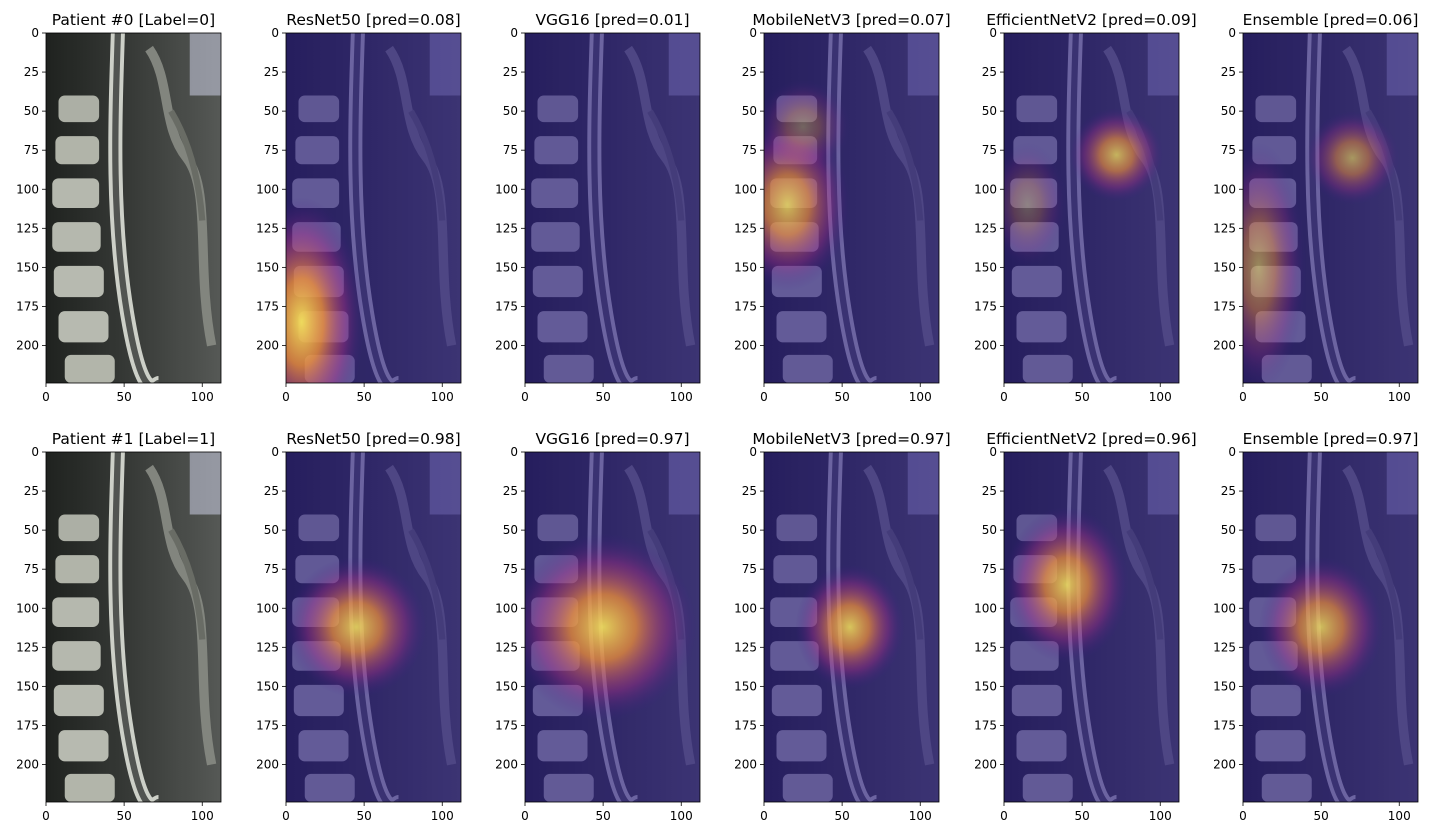  What do you see at coordinates (1331, 439) in the screenshot?
I see `panel-title: Ensemble [pred=0.97]` at bounding box center [1331, 439].